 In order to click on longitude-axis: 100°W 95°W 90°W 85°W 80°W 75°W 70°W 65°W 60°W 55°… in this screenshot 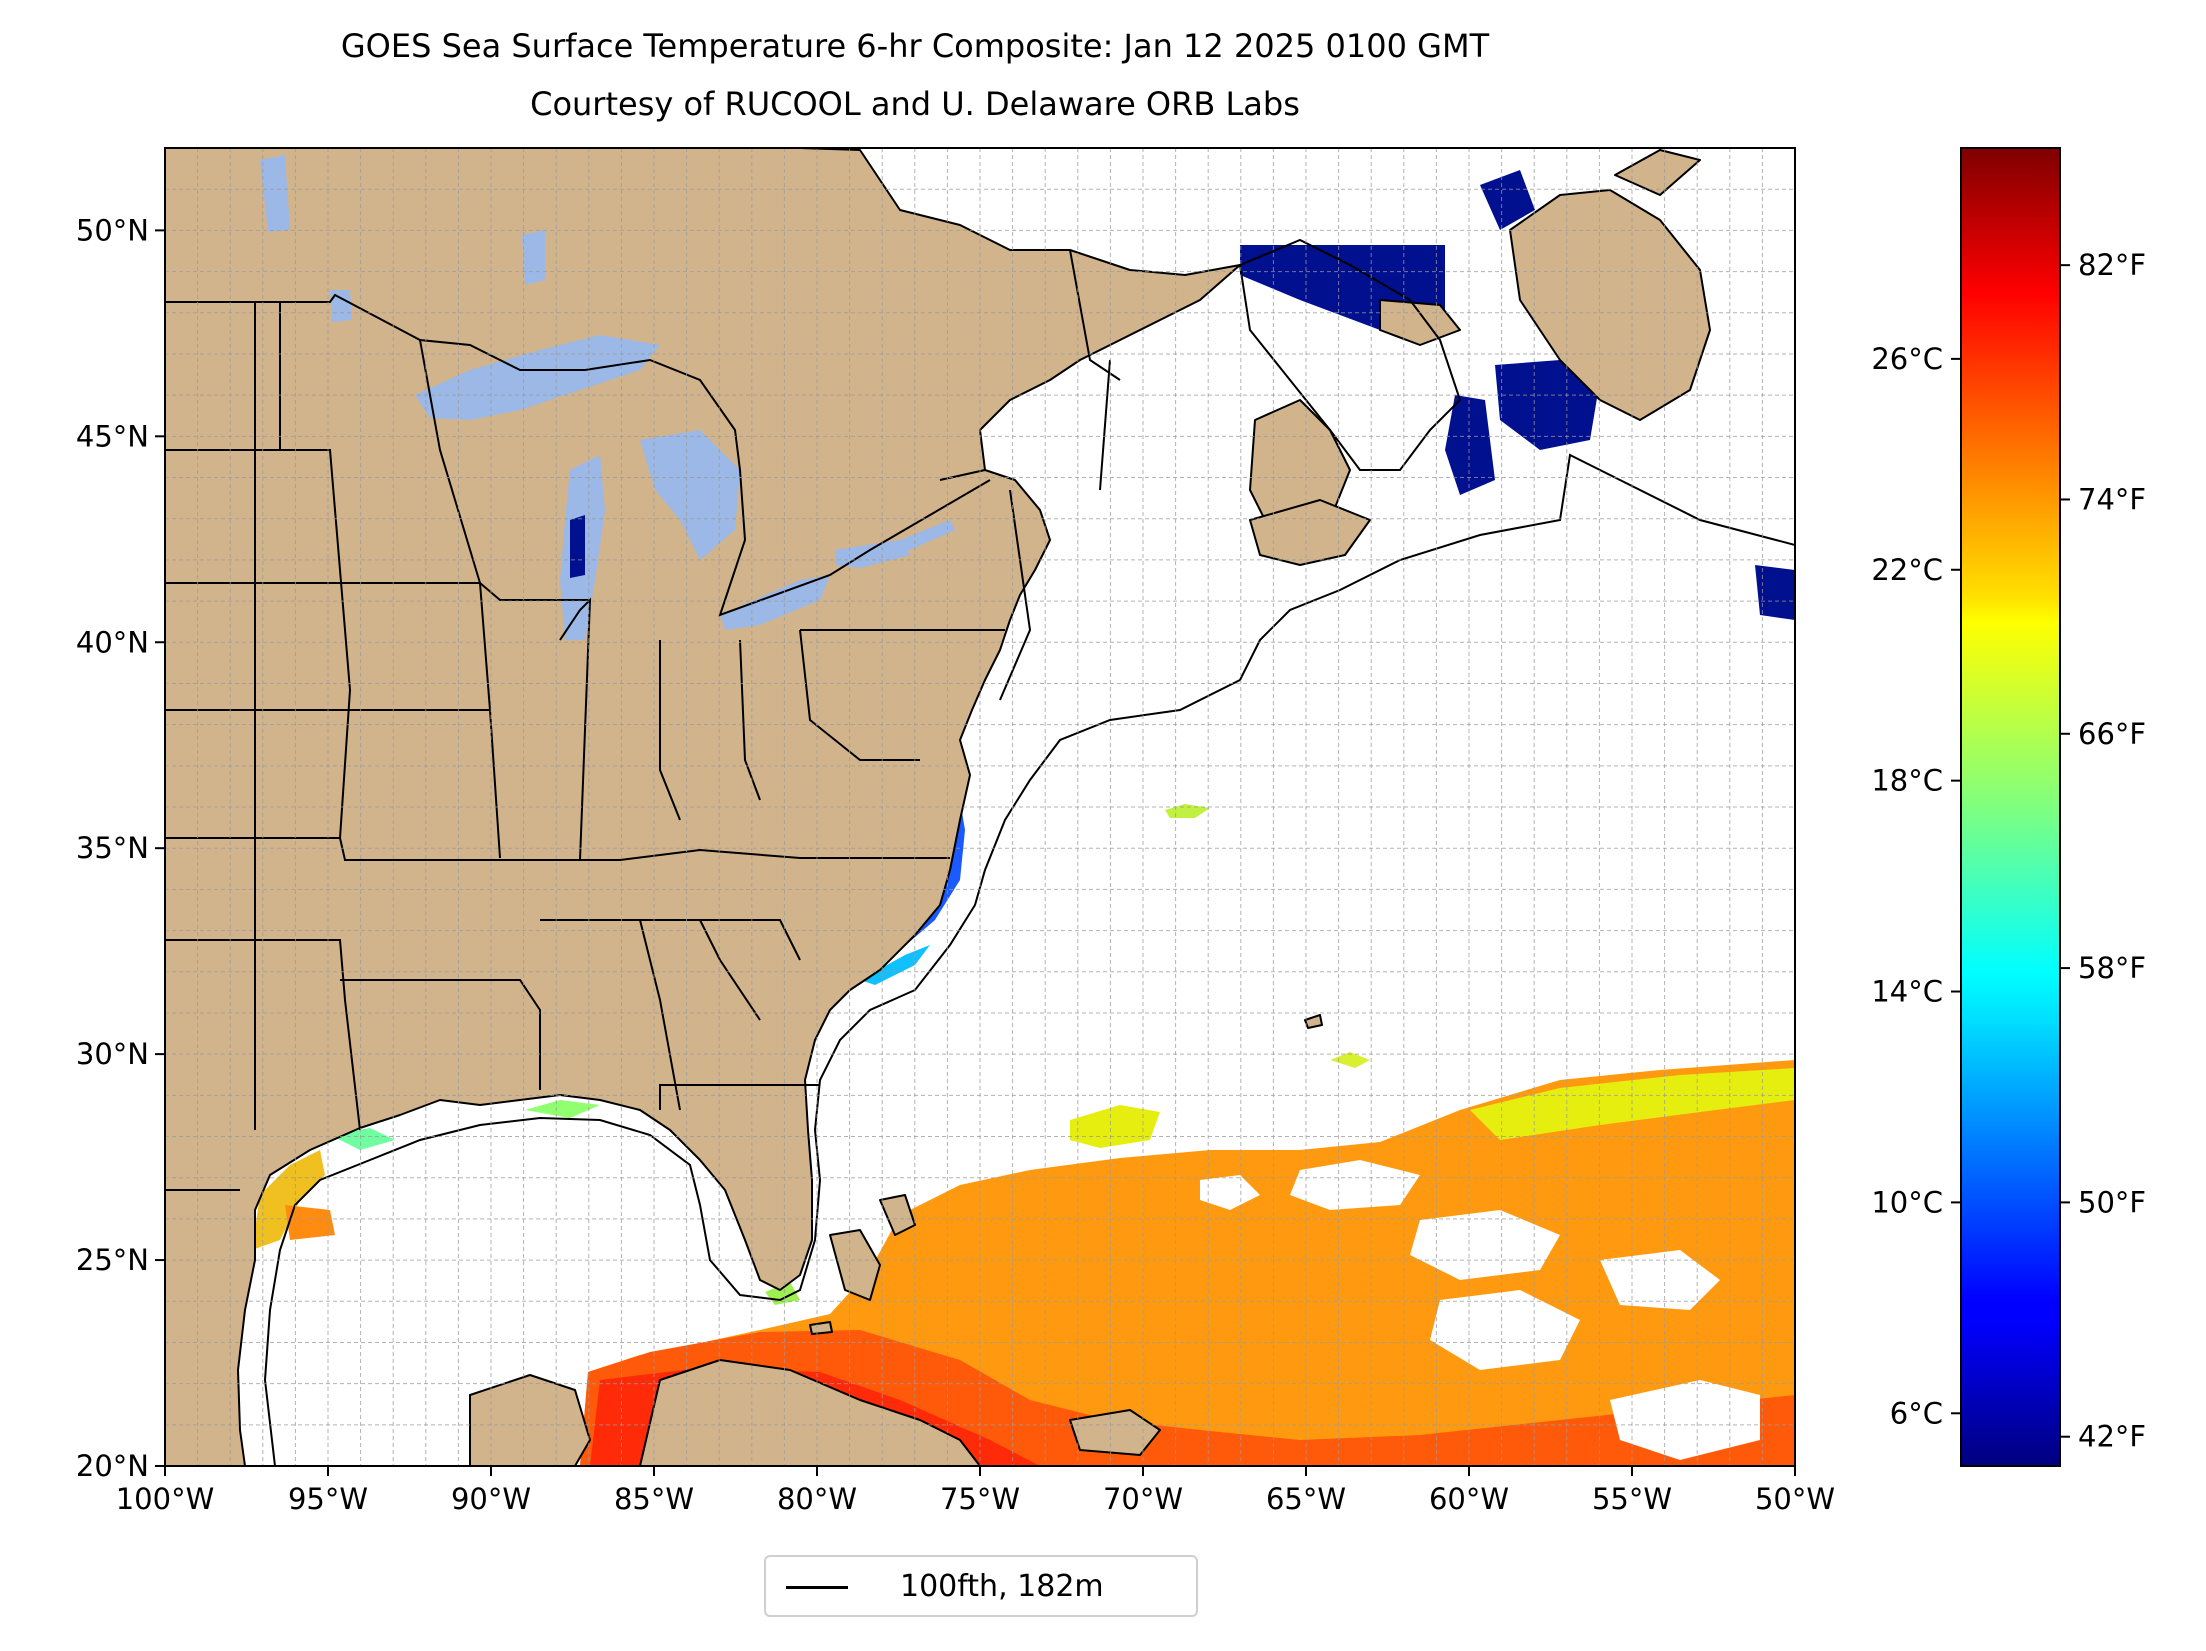, I will do `click(975, 1491)`.